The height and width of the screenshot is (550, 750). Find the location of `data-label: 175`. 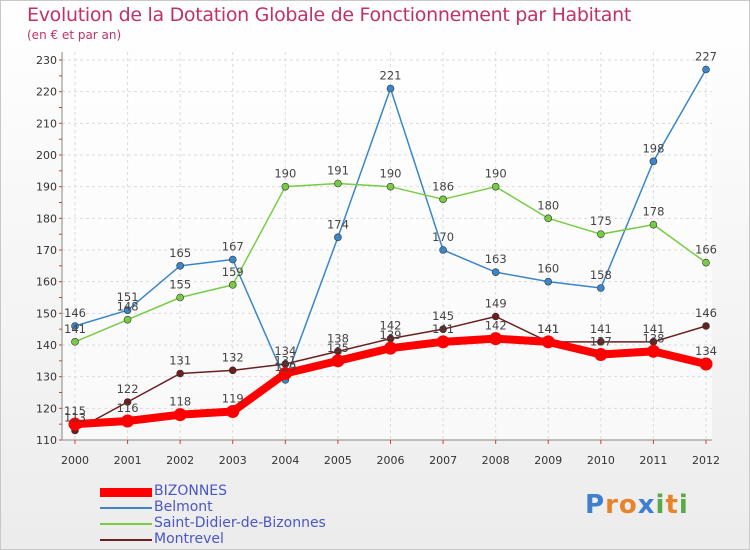

data-label: 175 is located at coordinates (601, 221).